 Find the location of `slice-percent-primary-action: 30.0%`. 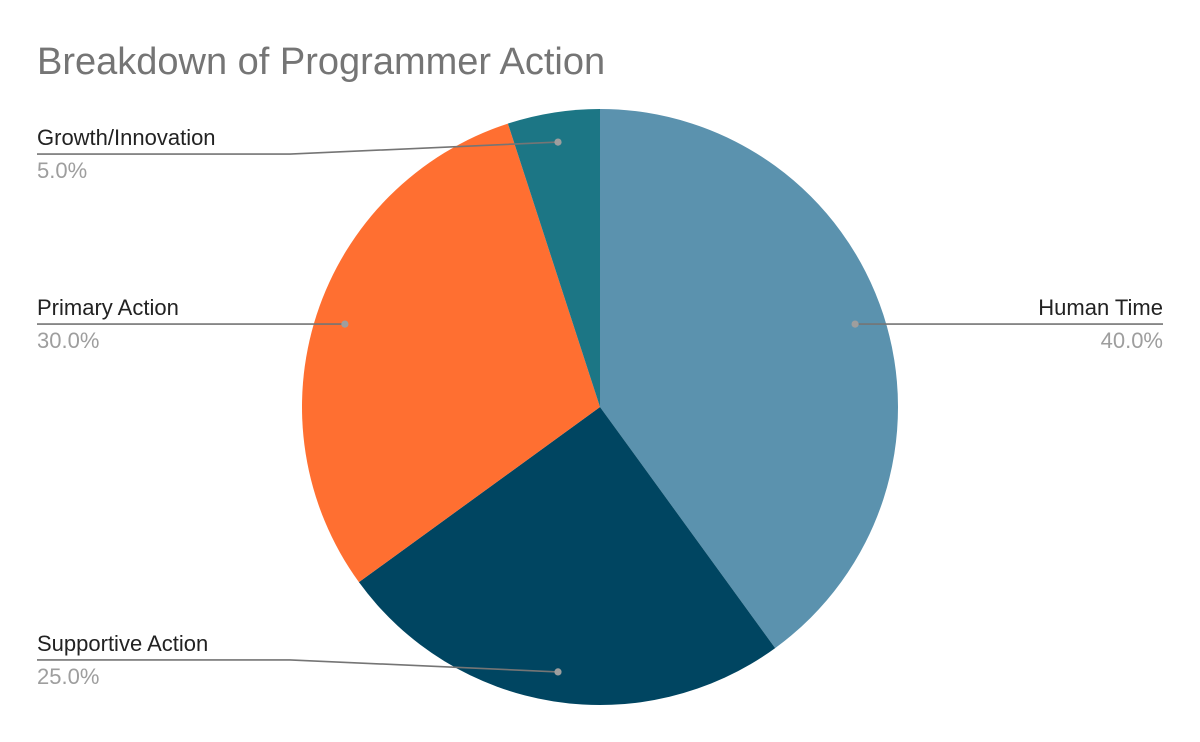

slice-percent-primary-action: 30.0% is located at coordinates (68, 340).